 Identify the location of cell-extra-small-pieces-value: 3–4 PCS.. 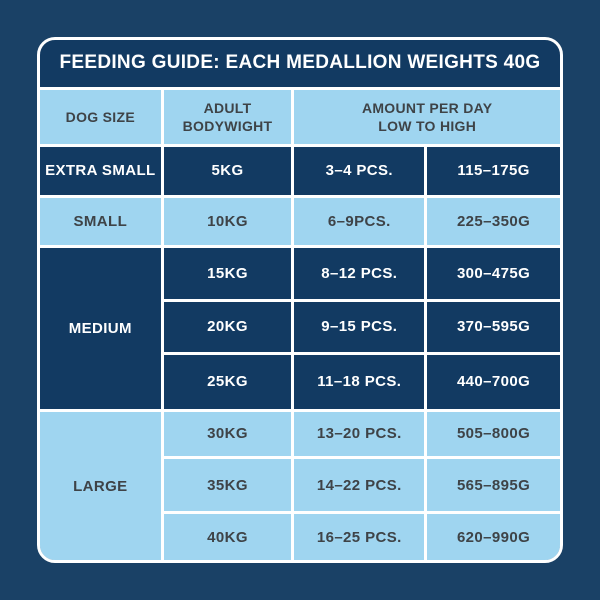
(359, 171).